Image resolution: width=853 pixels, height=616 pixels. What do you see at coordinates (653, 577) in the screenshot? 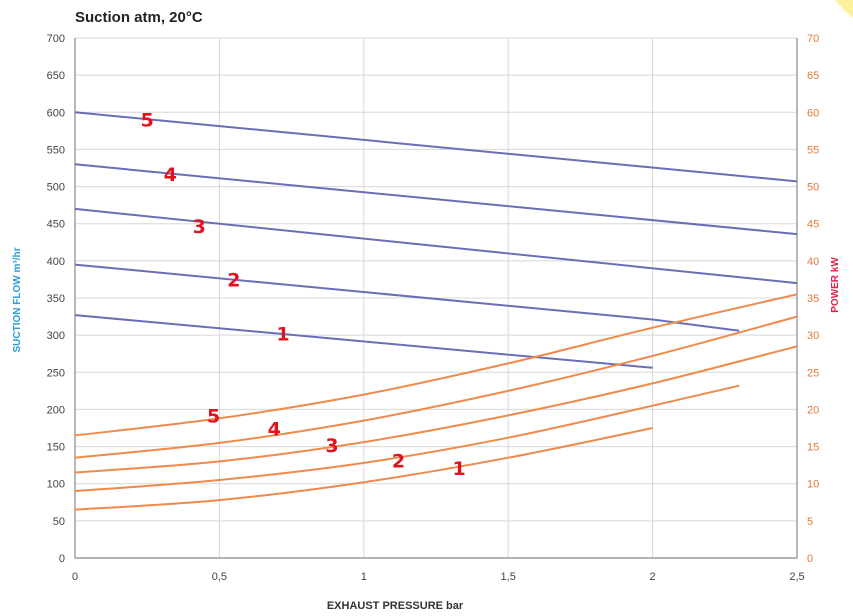
I see `x-tick-label: 2` at bounding box center [653, 577].